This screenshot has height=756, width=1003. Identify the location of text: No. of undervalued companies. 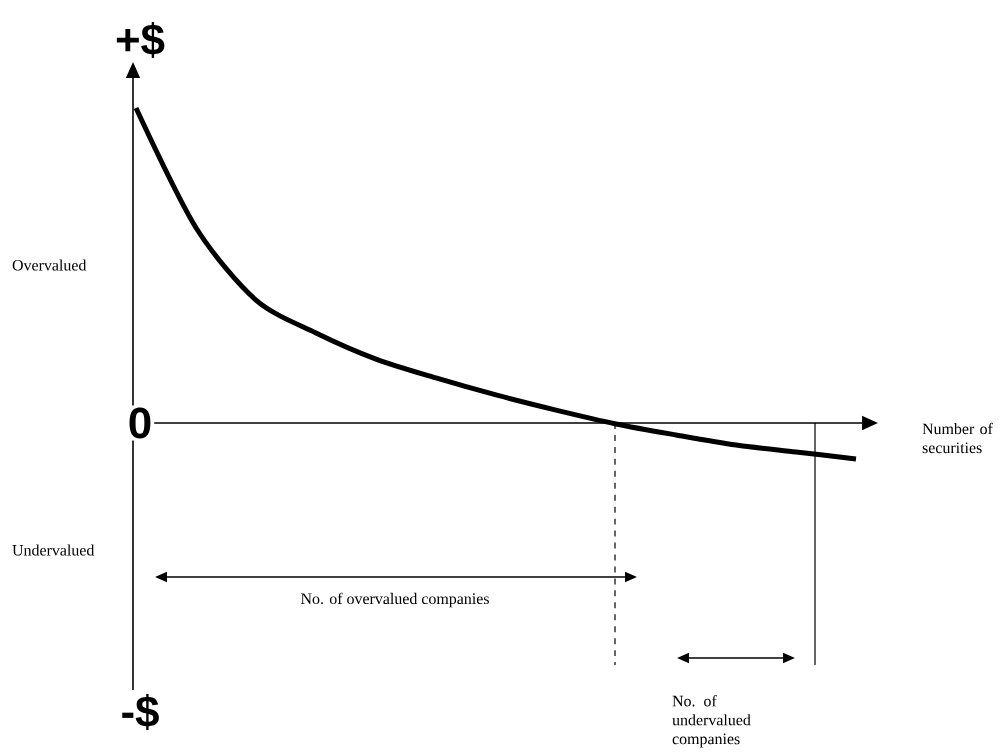
(711, 721).